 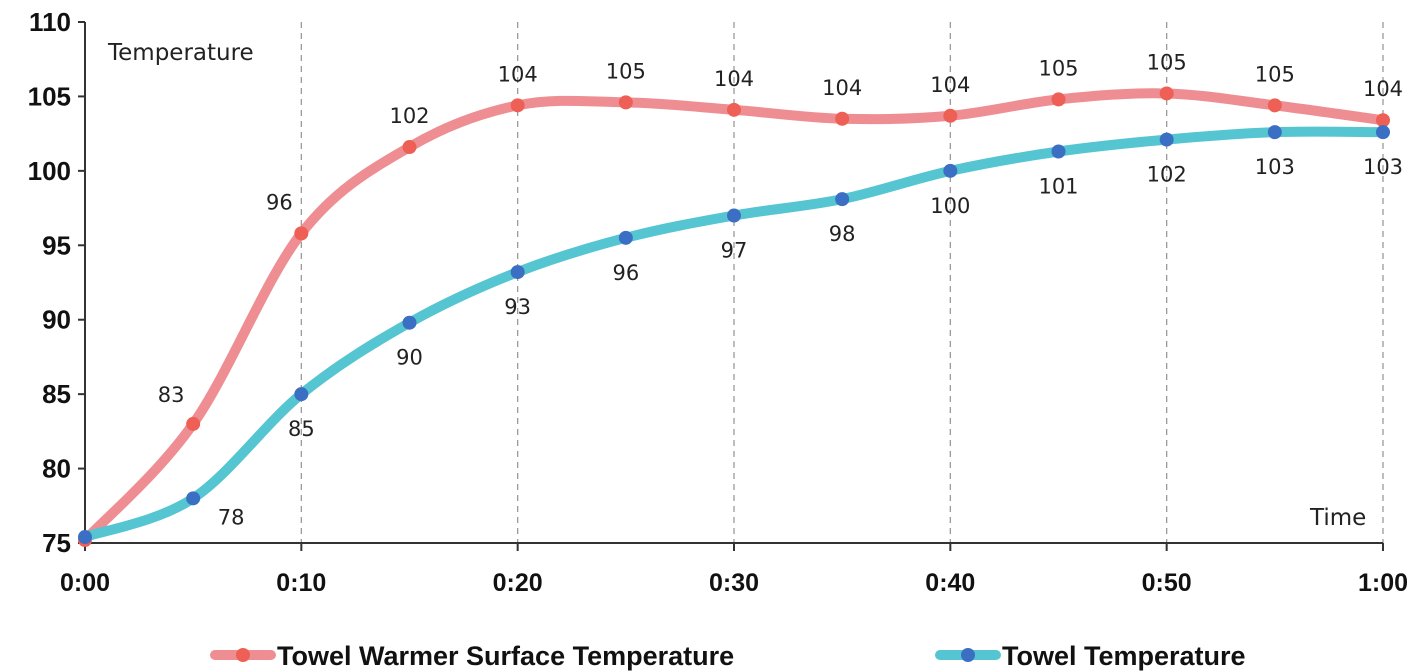 What do you see at coordinates (56, 394) in the screenshot?
I see `y-tick-label: 85` at bounding box center [56, 394].